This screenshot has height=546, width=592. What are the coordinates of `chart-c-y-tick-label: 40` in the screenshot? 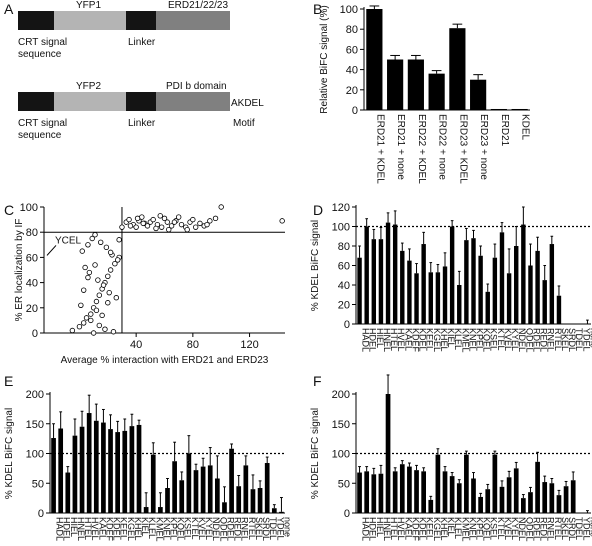 It's located at (32, 284).